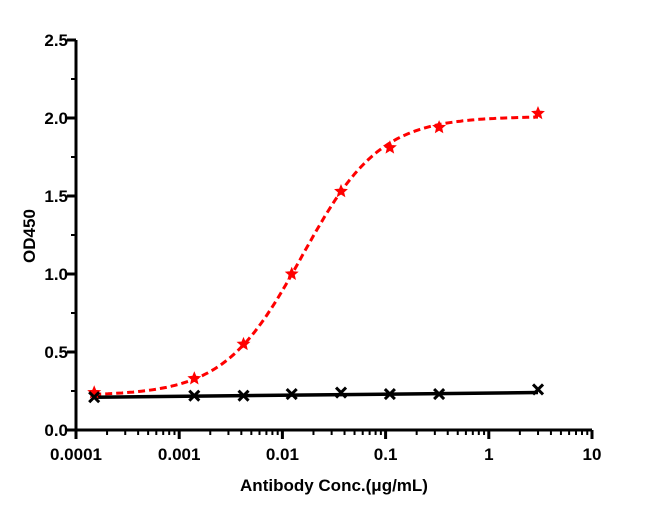 This screenshot has width=650, height=517. I want to click on x-tick-label: 0.0001, so click(76, 454).